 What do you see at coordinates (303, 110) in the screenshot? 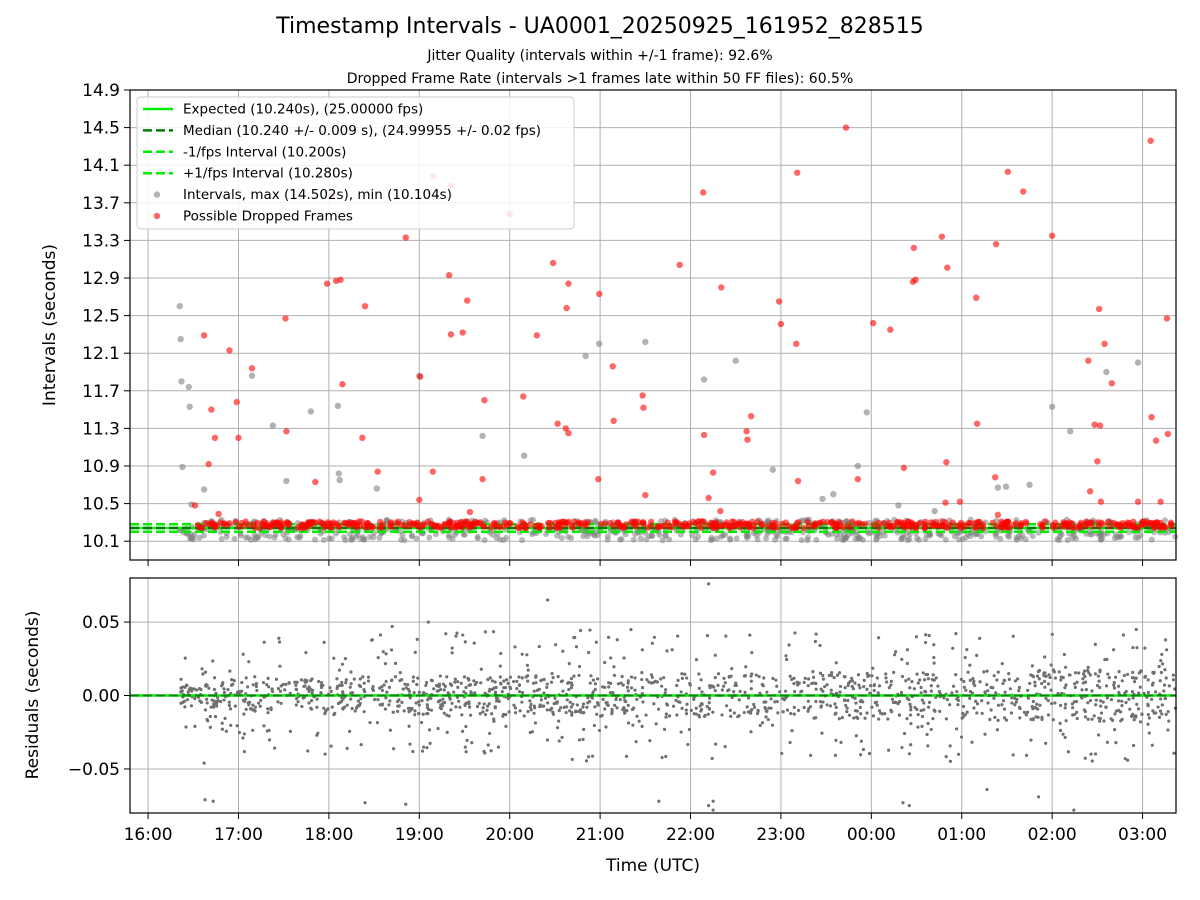
I see `legend-label: Expected (10.240s), (25.00000 fps)` at bounding box center [303, 110].